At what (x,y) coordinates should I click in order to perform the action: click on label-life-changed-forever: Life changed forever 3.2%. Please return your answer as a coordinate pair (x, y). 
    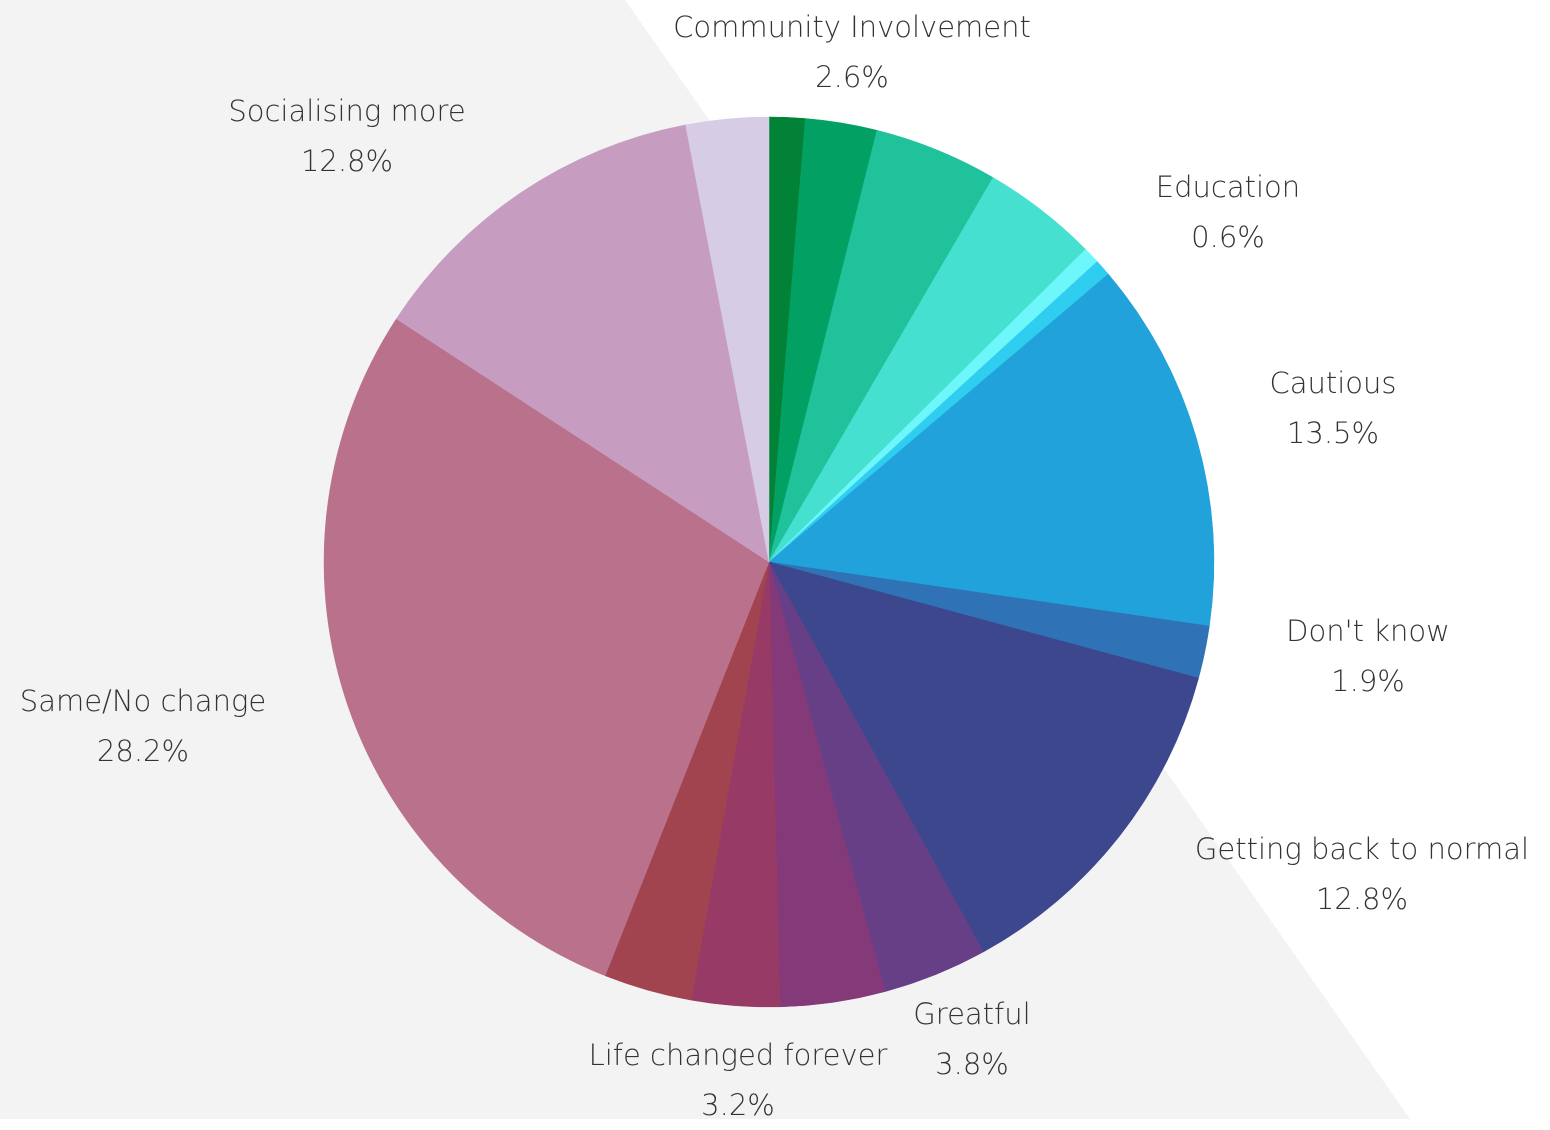
    Looking at the image, I should click on (738, 1080).